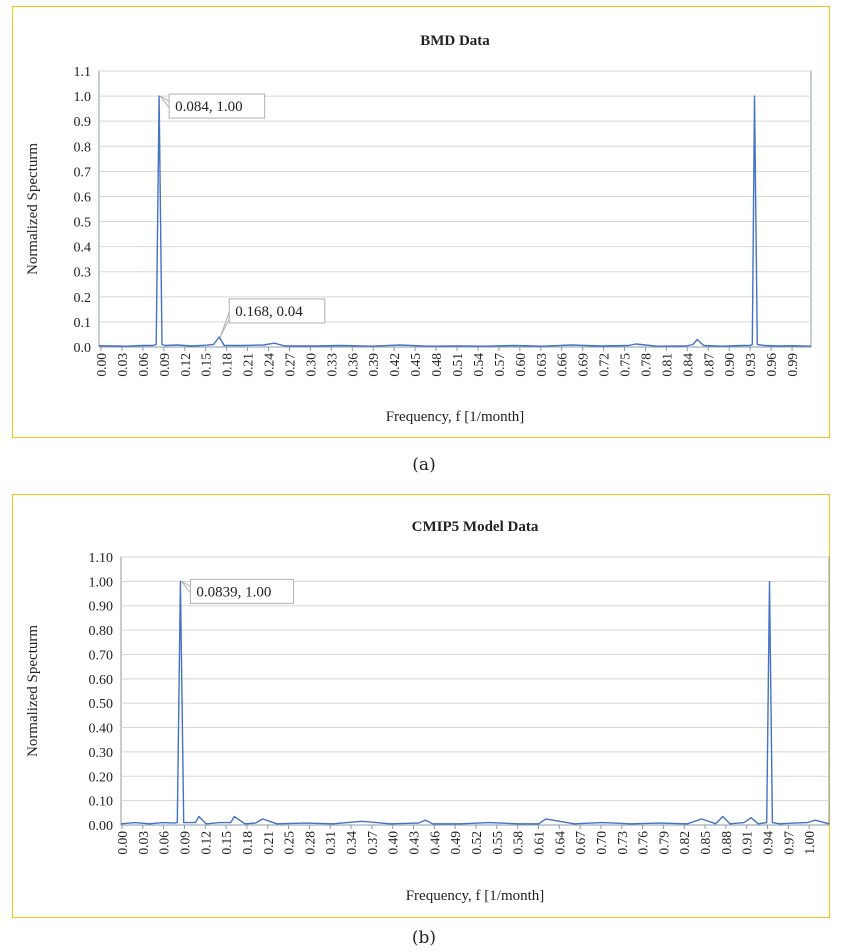  Describe the element at coordinates (83, 273) in the screenshot. I see `y-tick-label: 0.3` at that location.